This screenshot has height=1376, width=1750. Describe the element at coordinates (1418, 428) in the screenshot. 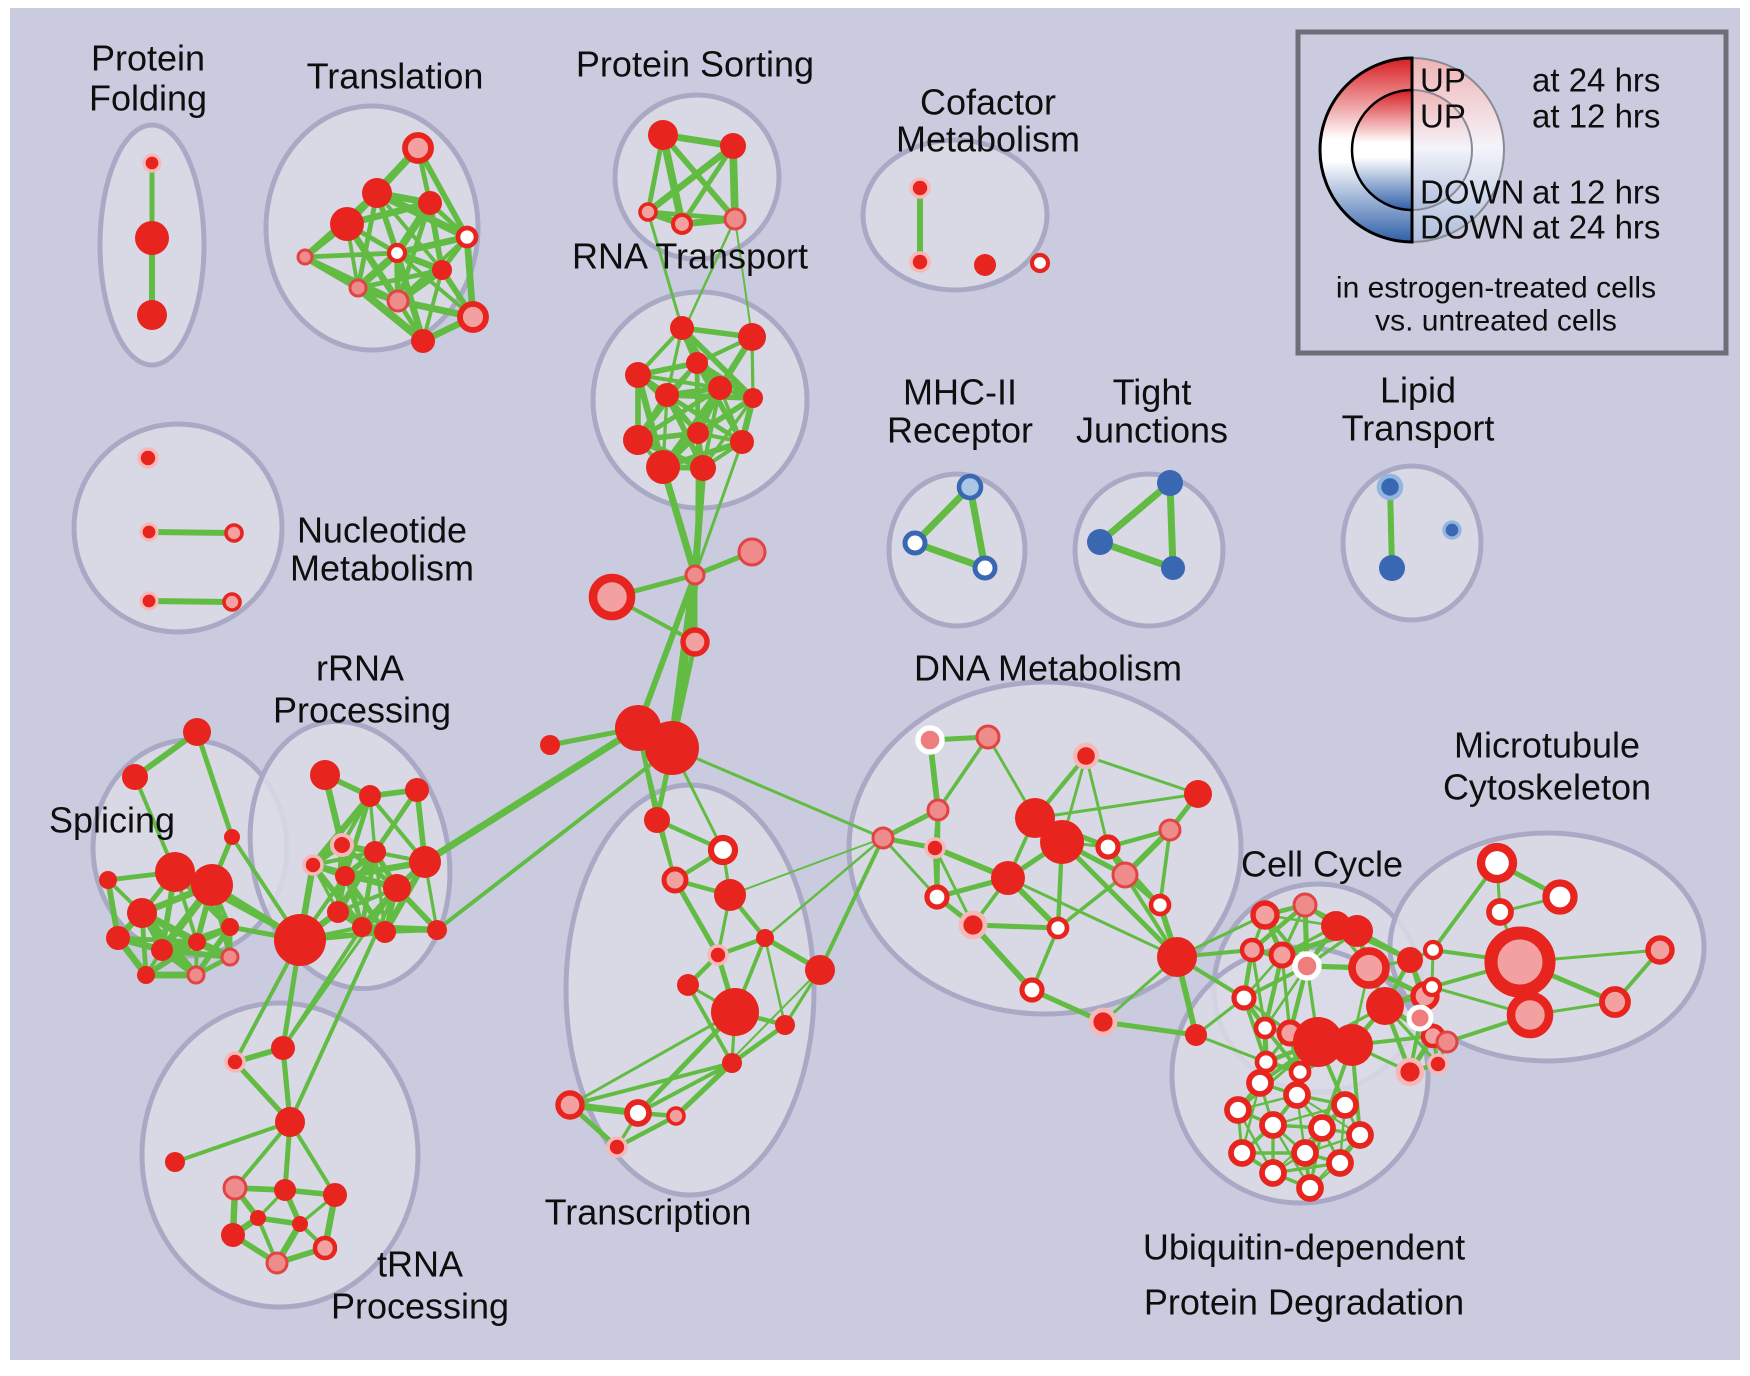

I see `cluster-label-lipid-transport-line2: Transport` at that location.